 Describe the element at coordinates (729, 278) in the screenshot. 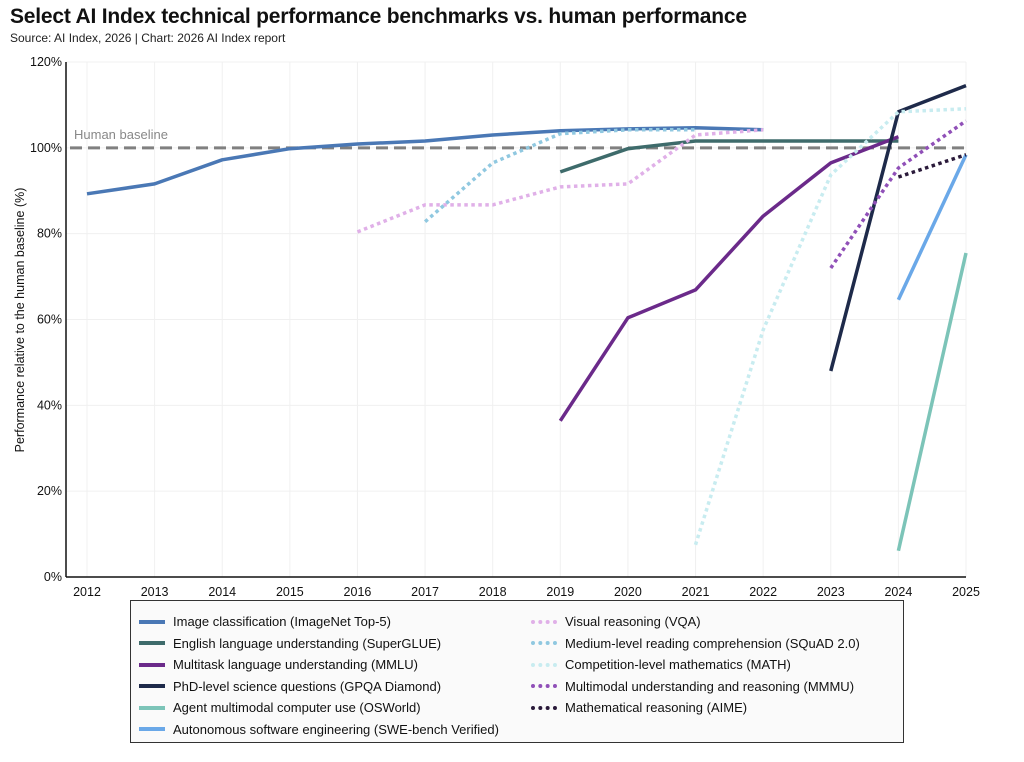

I see `series-line-multitask-language-understanding-mmlu` at that location.